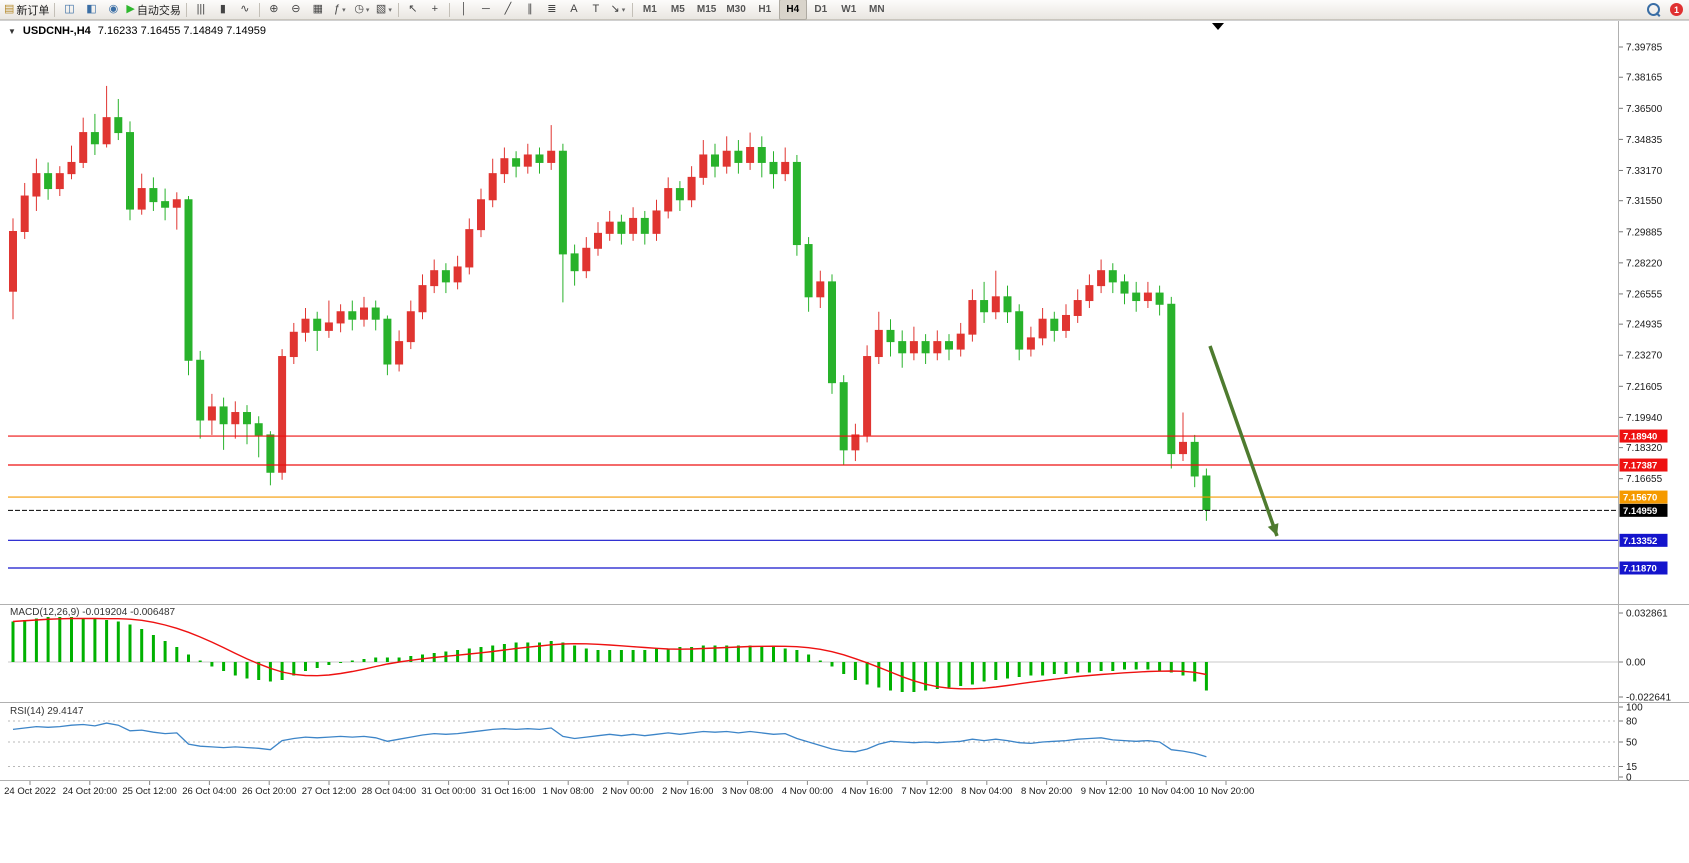 This screenshot has width=1689, height=863. I want to click on indicators-button: ƒ ▾, so click(340, 9).